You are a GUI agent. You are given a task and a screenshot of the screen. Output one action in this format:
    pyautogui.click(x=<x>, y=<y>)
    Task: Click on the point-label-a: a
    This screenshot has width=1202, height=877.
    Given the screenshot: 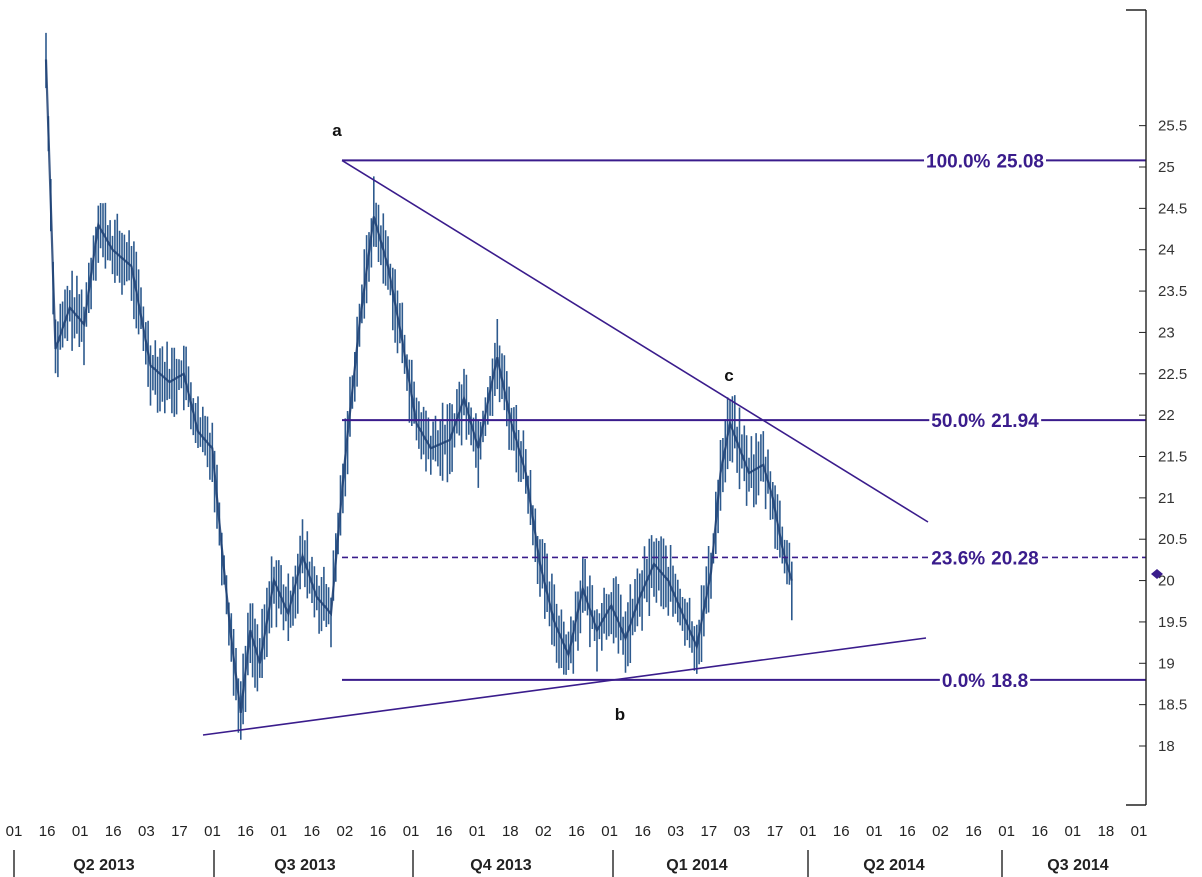 What is the action you would take?
    pyautogui.click(x=337, y=130)
    